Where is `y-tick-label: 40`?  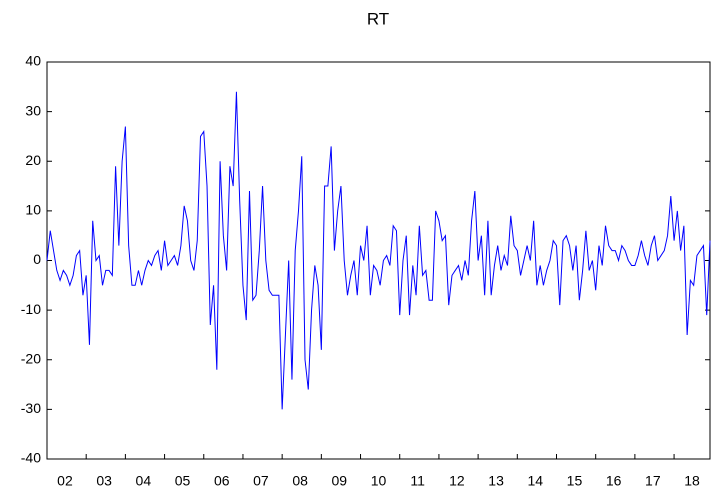 y-tick-label: 40 is located at coordinates (33, 61).